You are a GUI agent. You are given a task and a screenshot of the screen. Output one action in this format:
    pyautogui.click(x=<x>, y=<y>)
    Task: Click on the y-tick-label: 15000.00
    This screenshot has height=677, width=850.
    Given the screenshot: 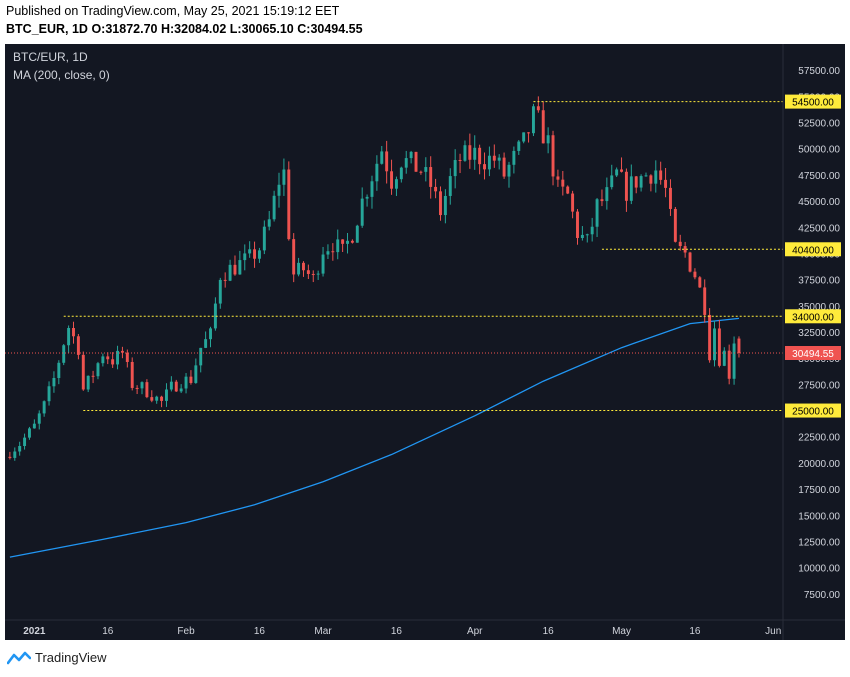 What is the action you would take?
    pyautogui.click(x=819, y=516)
    